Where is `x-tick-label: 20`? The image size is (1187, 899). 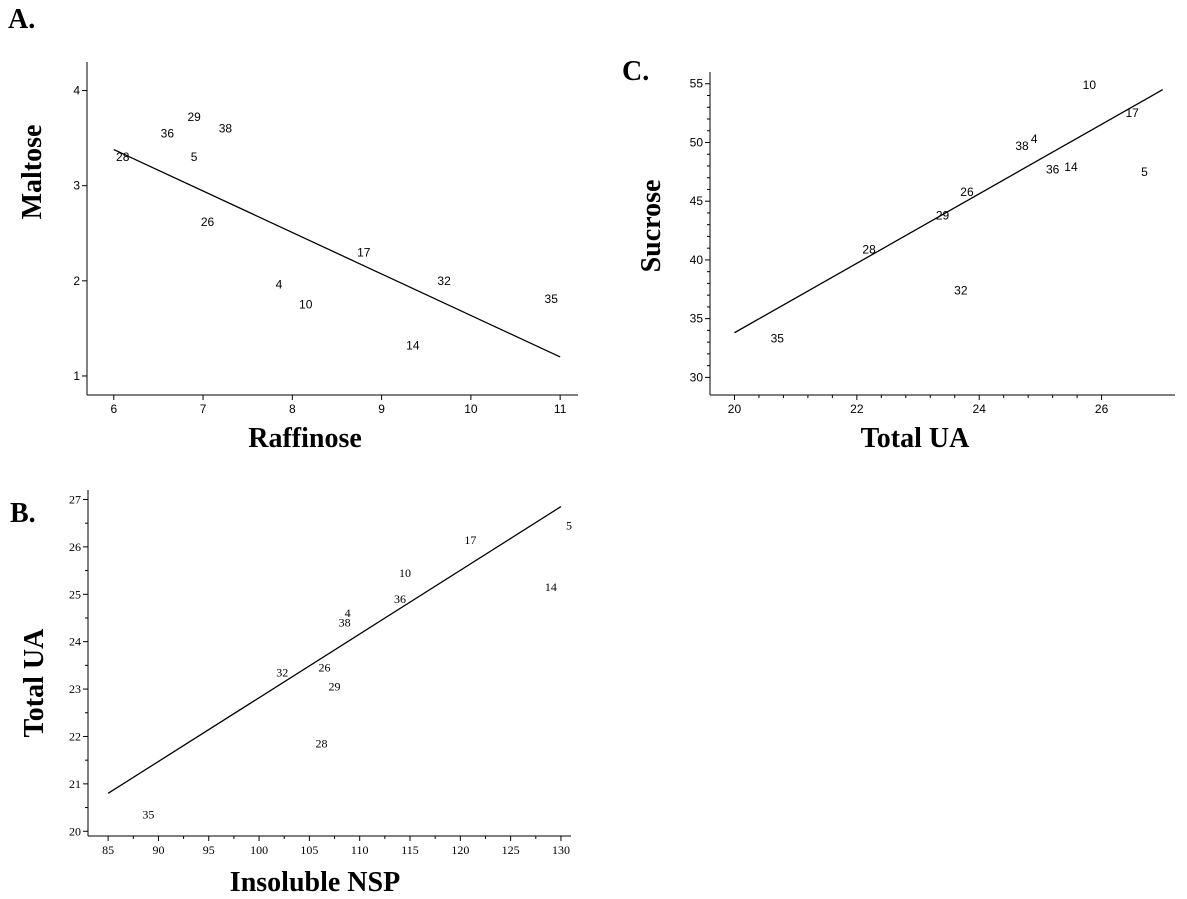
x-tick-label: 20 is located at coordinates (735, 409).